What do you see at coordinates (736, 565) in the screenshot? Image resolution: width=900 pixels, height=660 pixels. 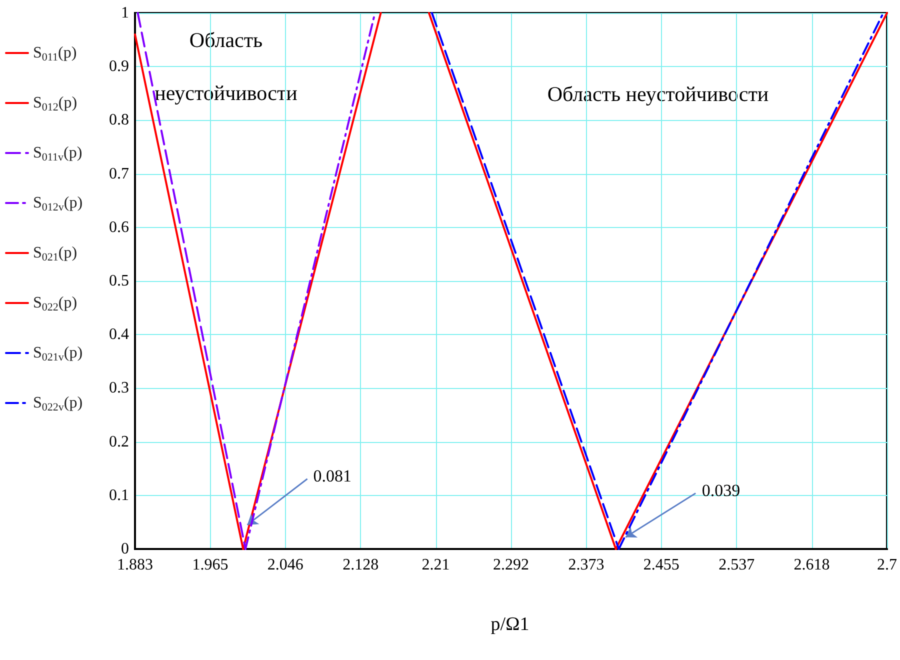 I see `x-tick-label: 2.537` at bounding box center [736, 565].